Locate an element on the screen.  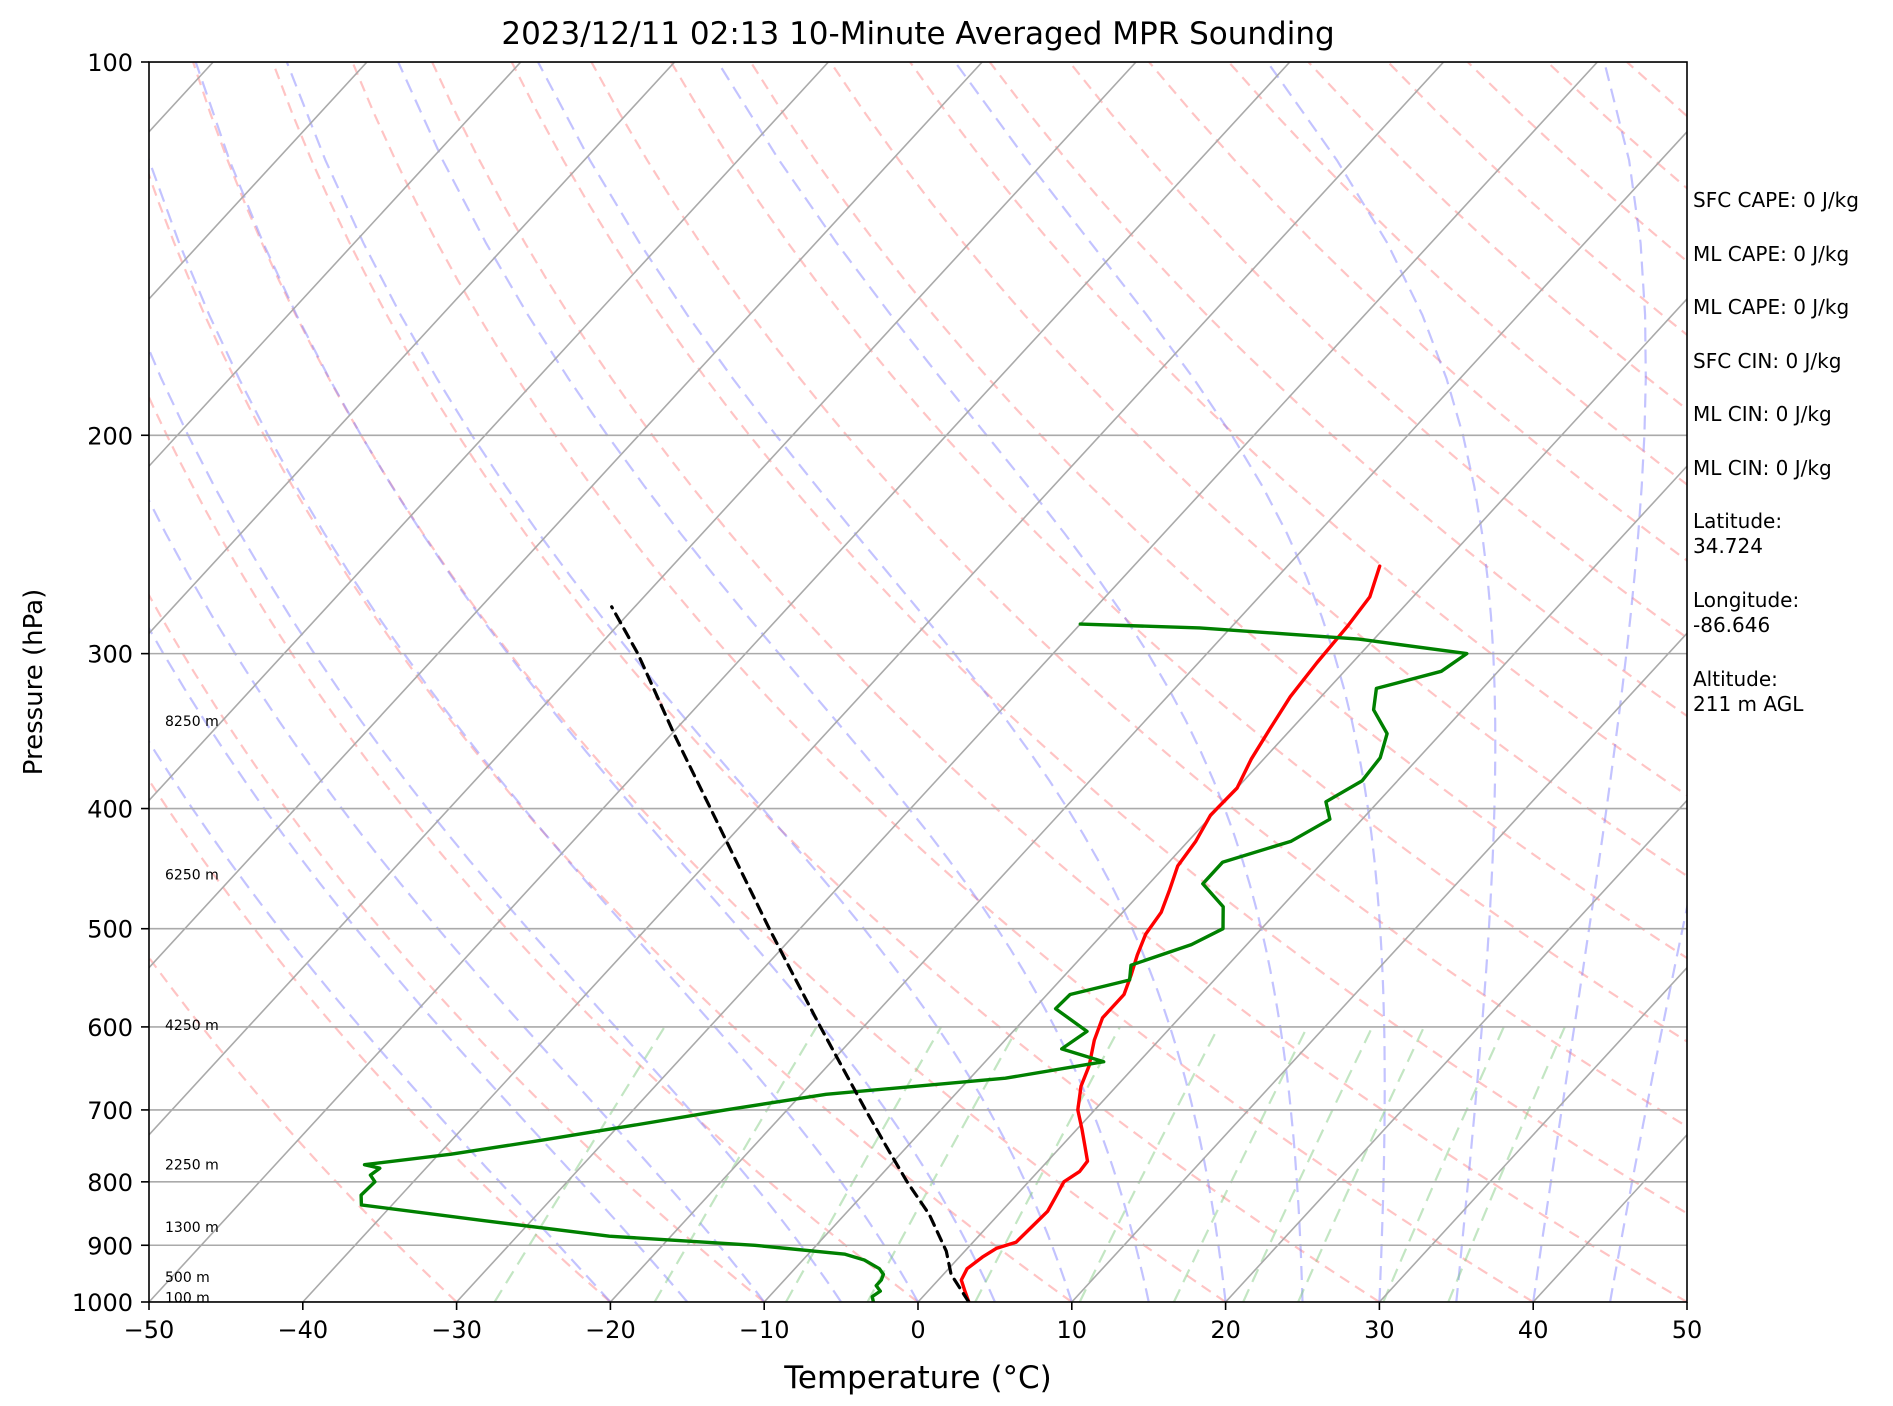
y-tick-label: 1000 is located at coordinates (102, 1303).